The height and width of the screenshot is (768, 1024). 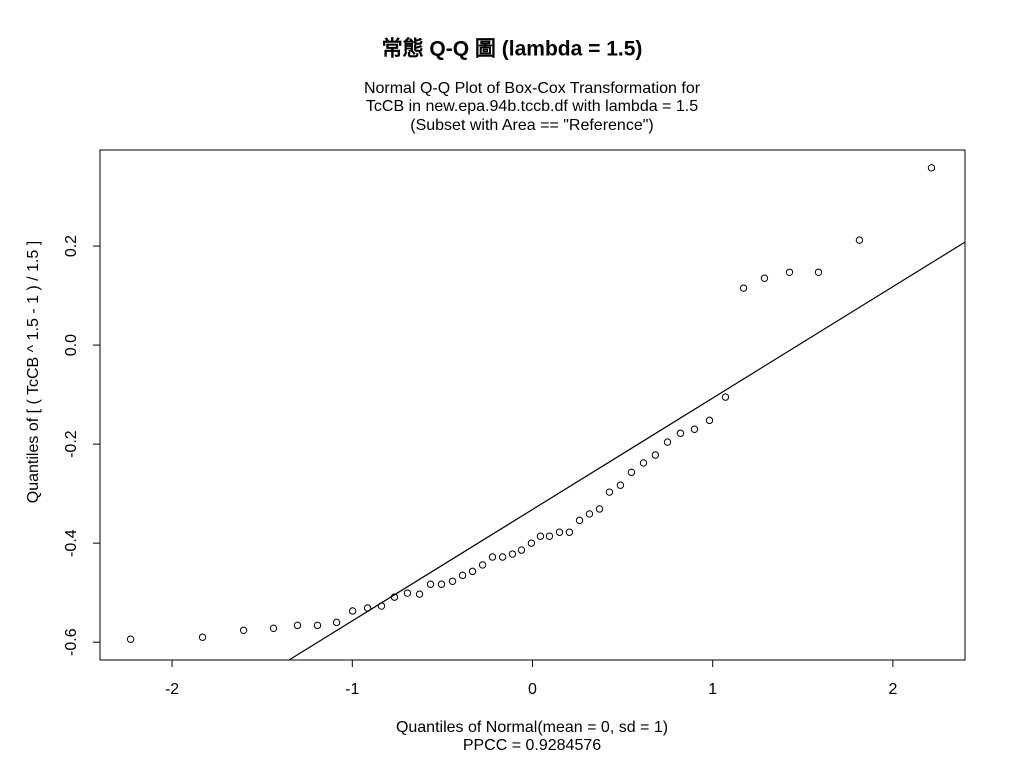 I want to click on annotation: PPCC = 0.9284576, so click(x=532, y=745).